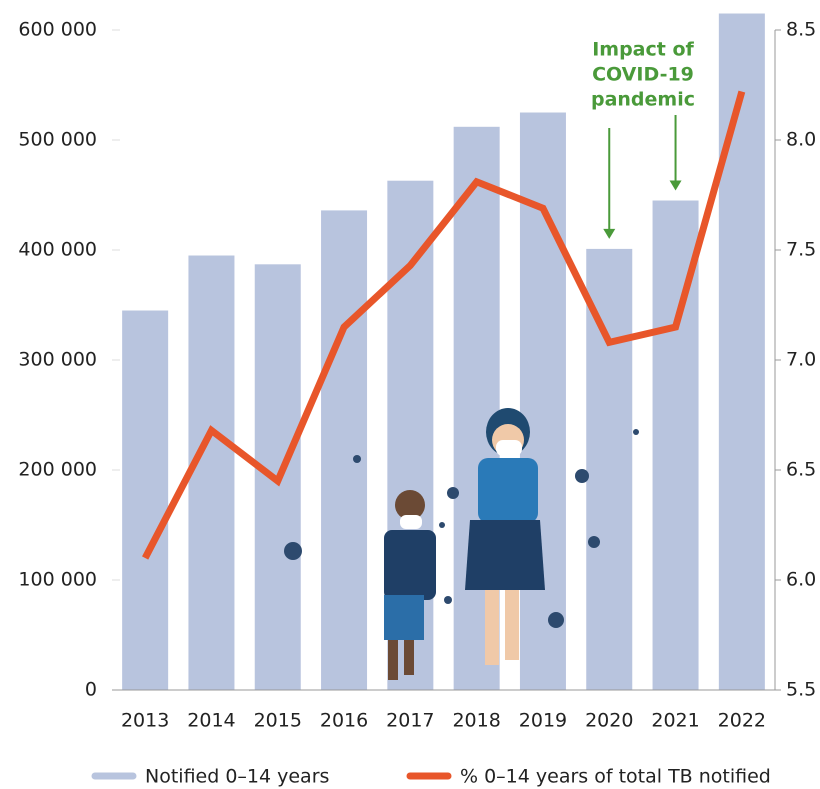 This screenshot has width=820, height=789. Describe the element at coordinates (643, 100) in the screenshot. I see `annotation-text: pandemic` at that location.